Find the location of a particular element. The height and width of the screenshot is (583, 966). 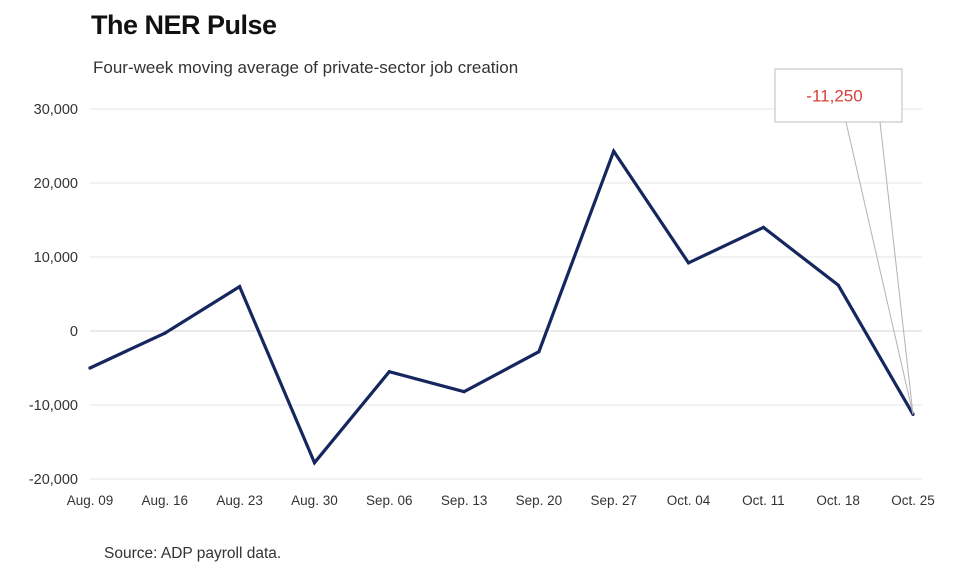

callout-box is located at coordinates (838, 95).